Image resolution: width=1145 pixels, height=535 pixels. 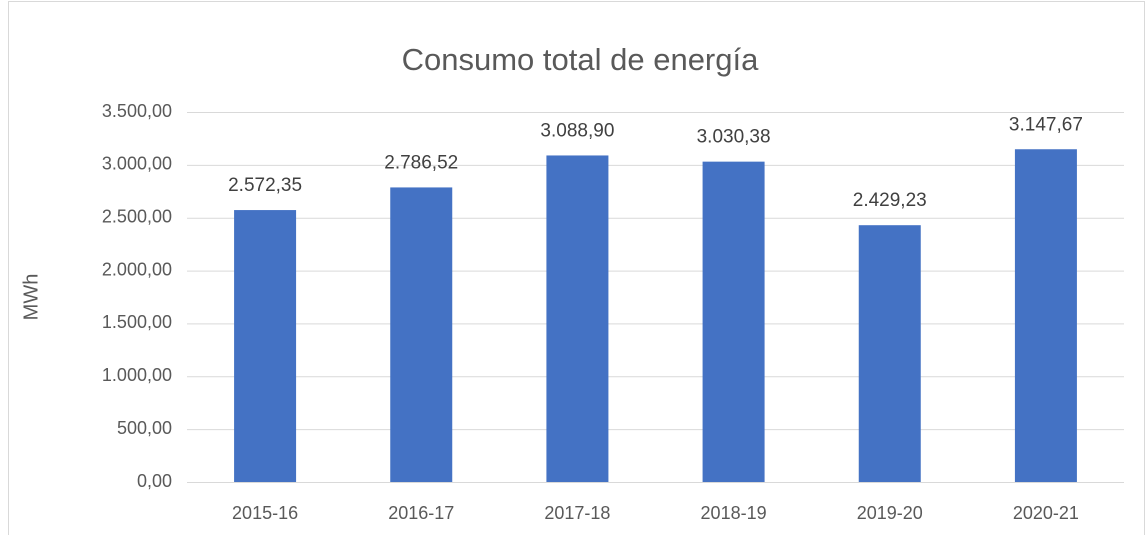 I want to click on x-tick-label: 2019-20, so click(x=890, y=513).